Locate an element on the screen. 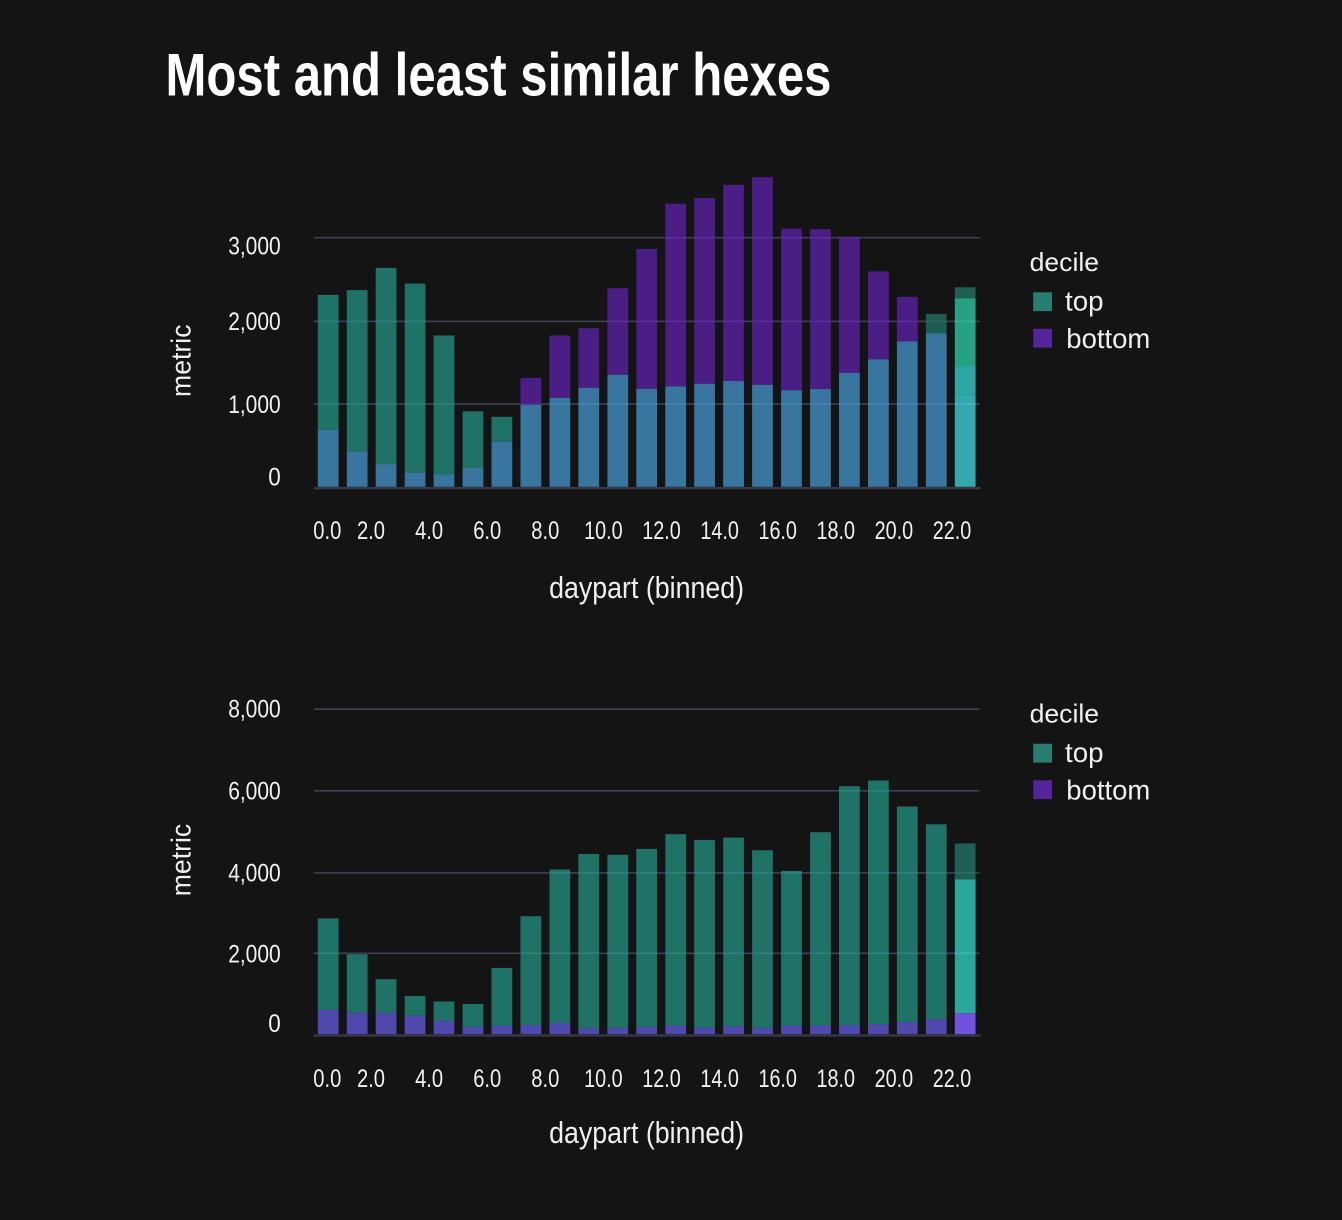 The height and width of the screenshot is (1220, 1342). svg-text: 8,000 is located at coordinates (254, 710).